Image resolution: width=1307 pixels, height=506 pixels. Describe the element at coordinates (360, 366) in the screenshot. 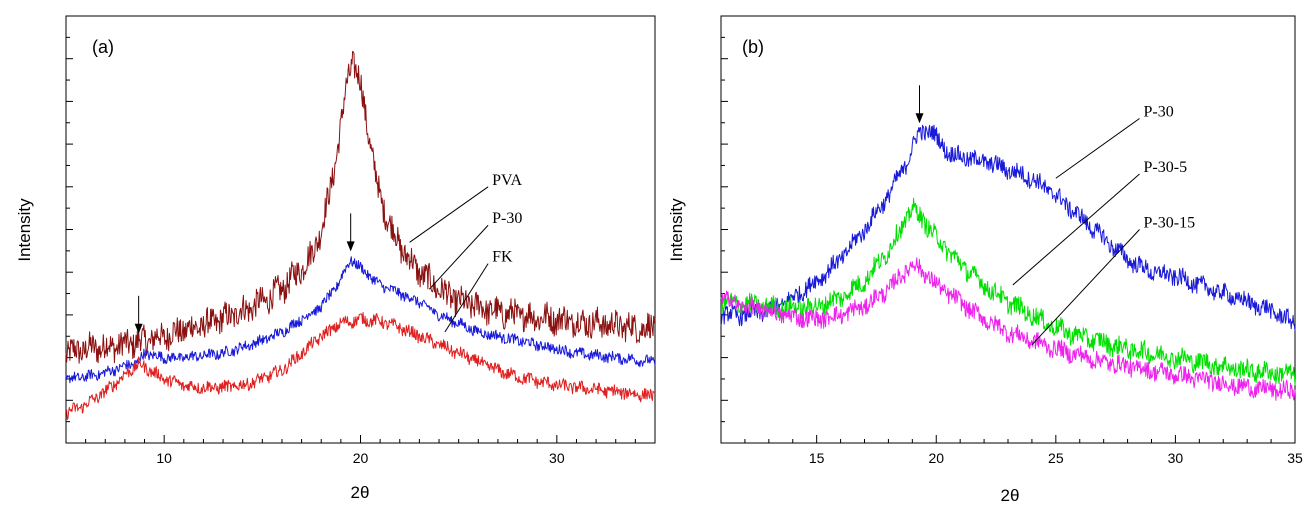

I see `series-line-fk` at that location.